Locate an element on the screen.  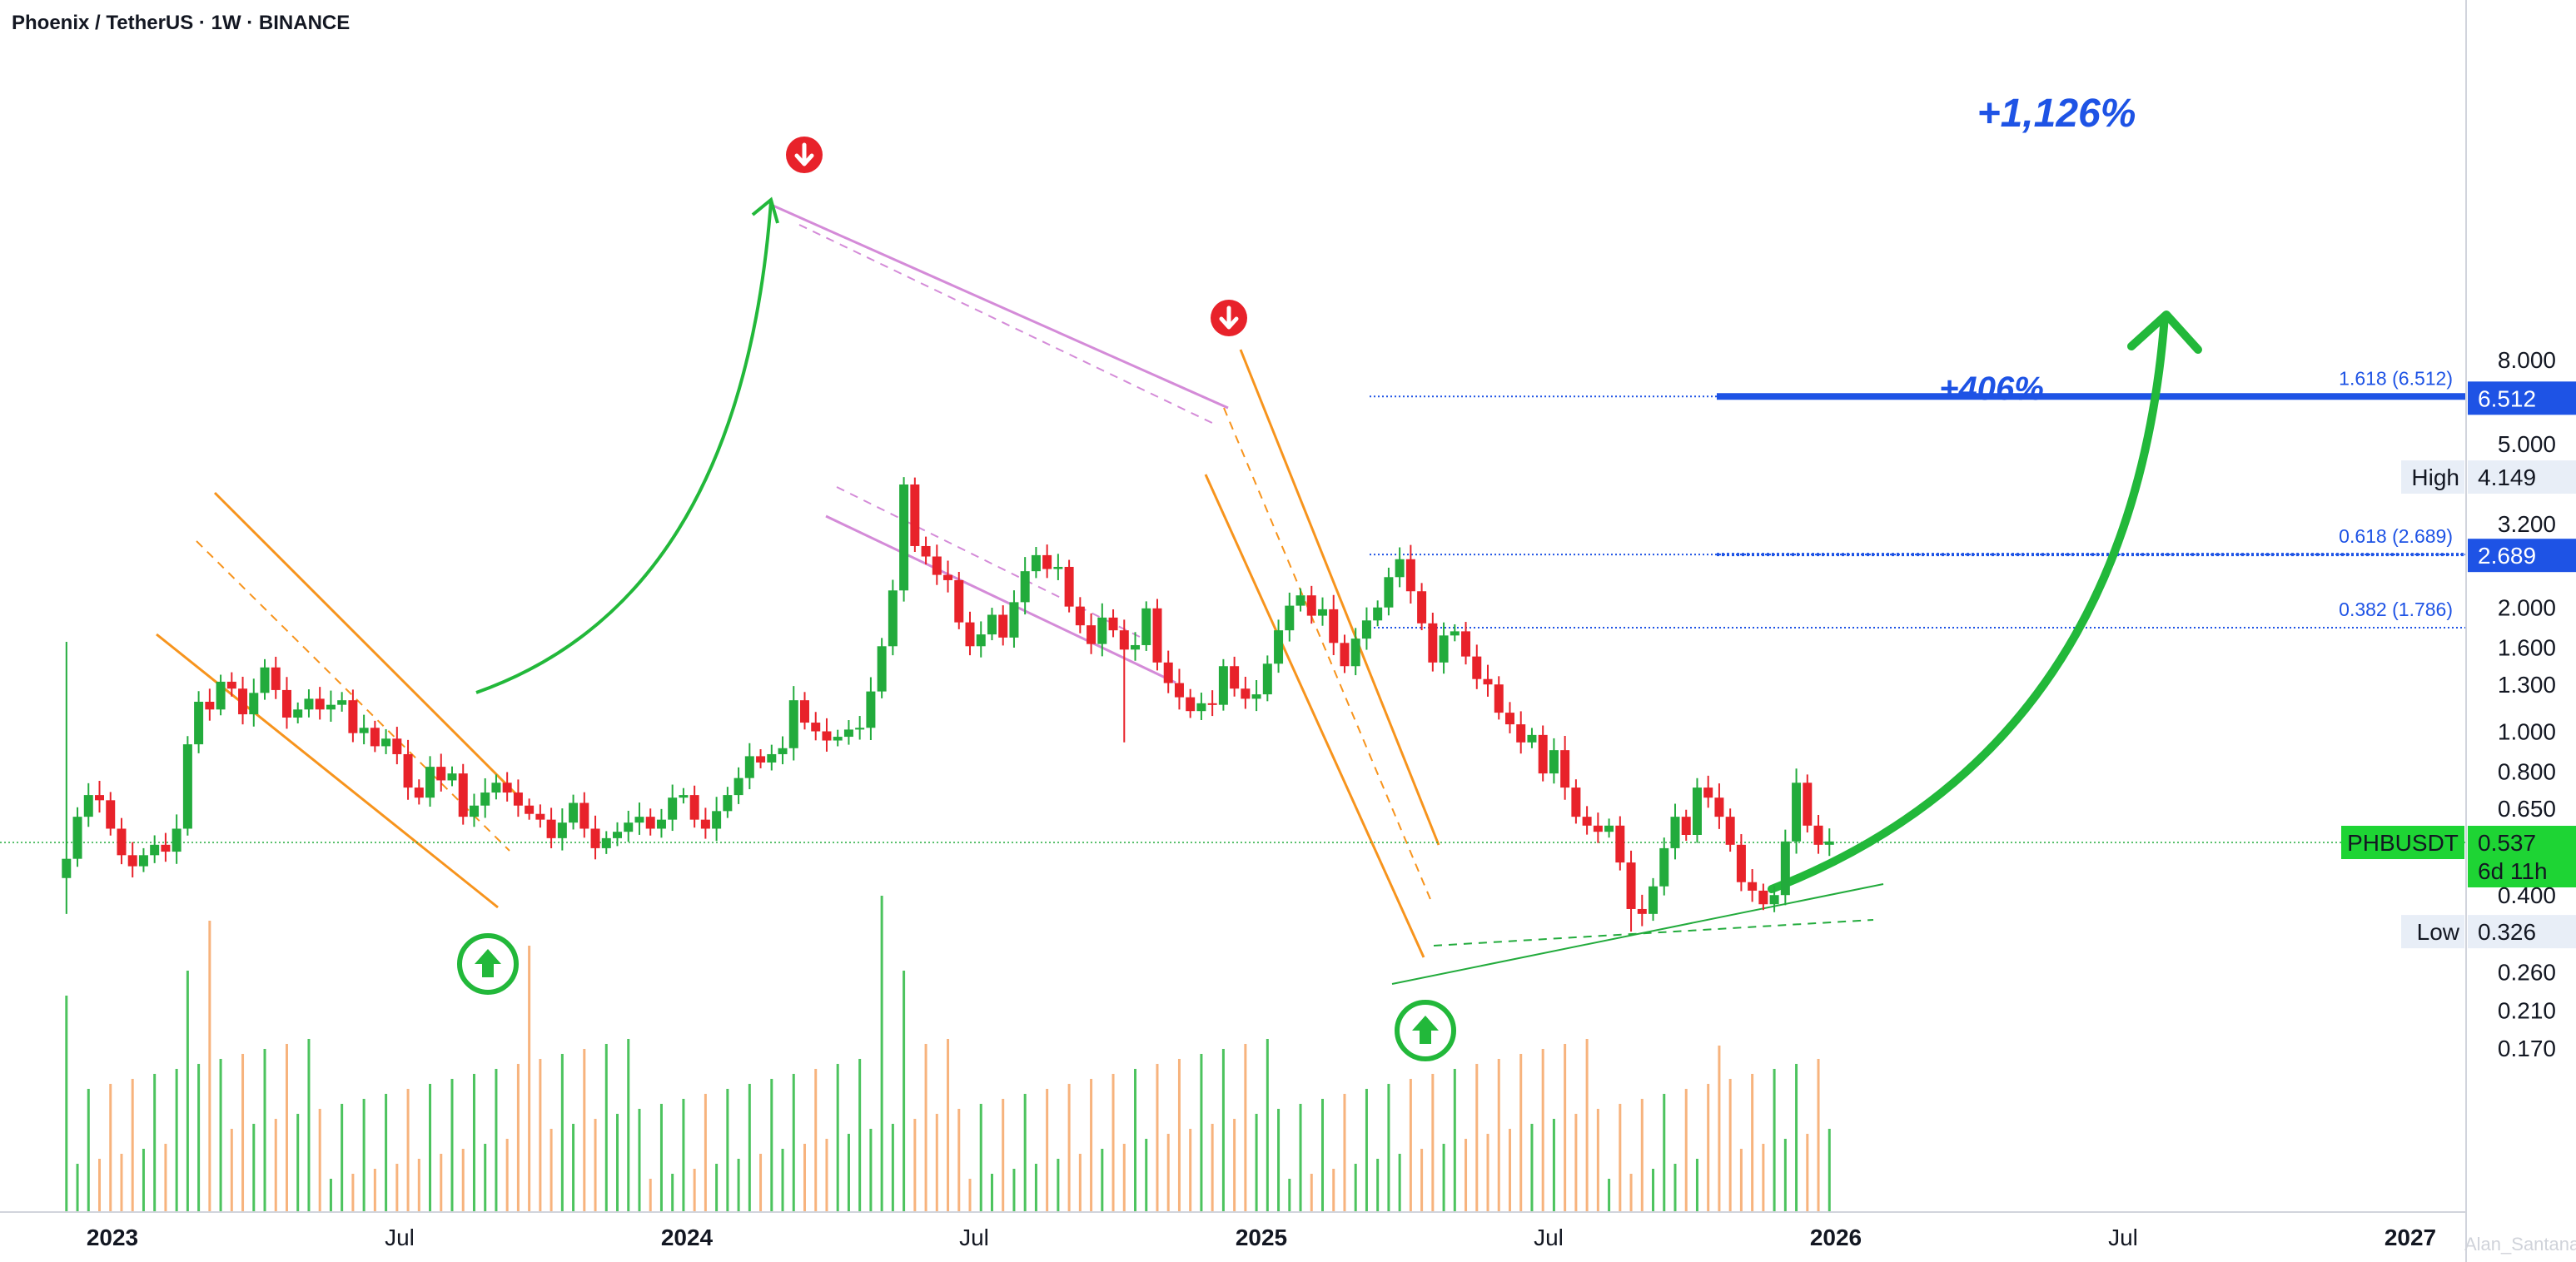
fib-0618-price-badge: 2.689 is located at coordinates (2522, 556).